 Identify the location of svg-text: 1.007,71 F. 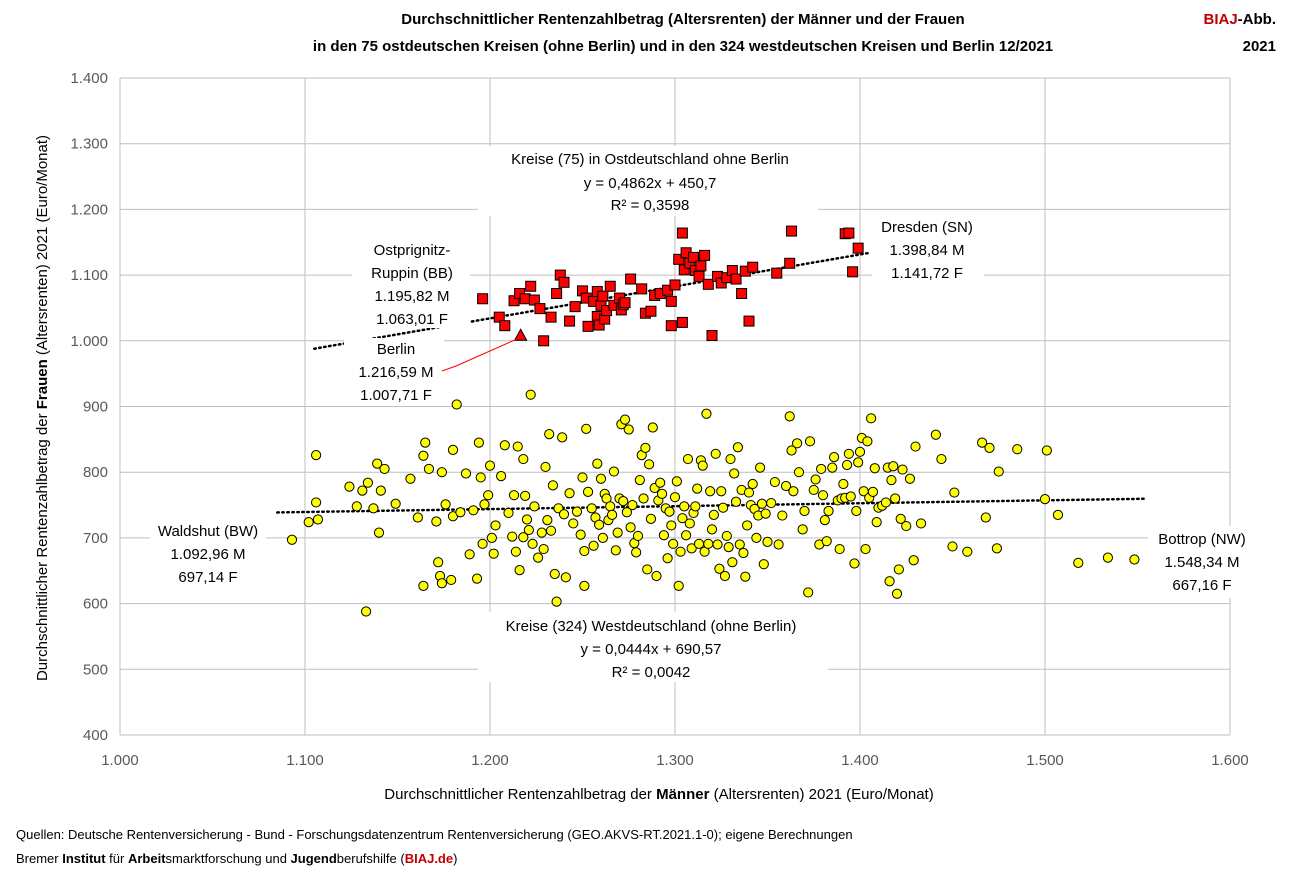
(396, 395).